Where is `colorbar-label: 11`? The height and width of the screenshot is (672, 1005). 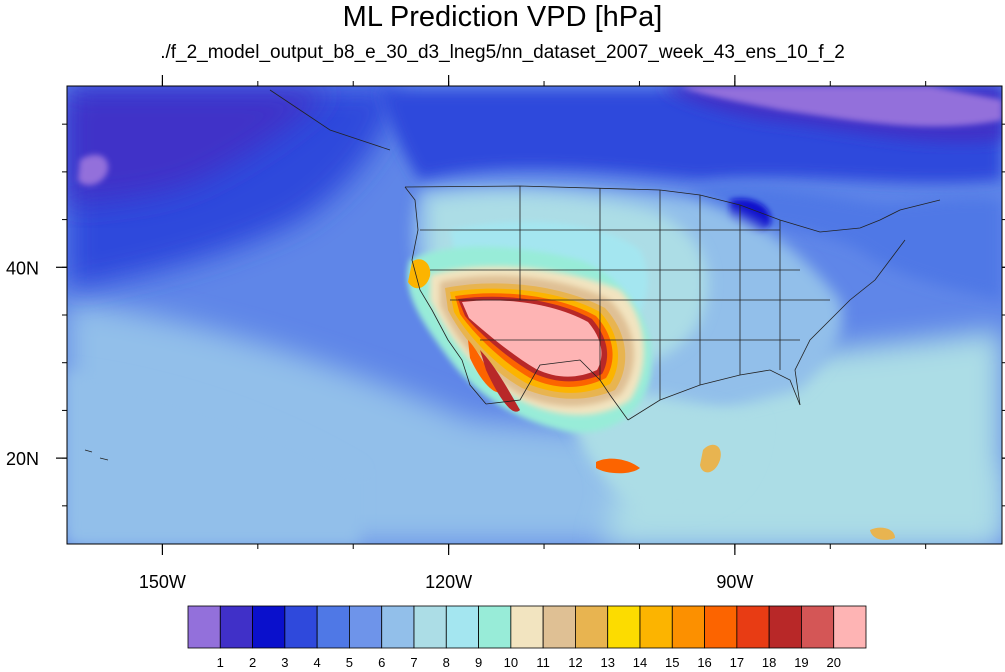
colorbar-label: 11 is located at coordinates (543, 662).